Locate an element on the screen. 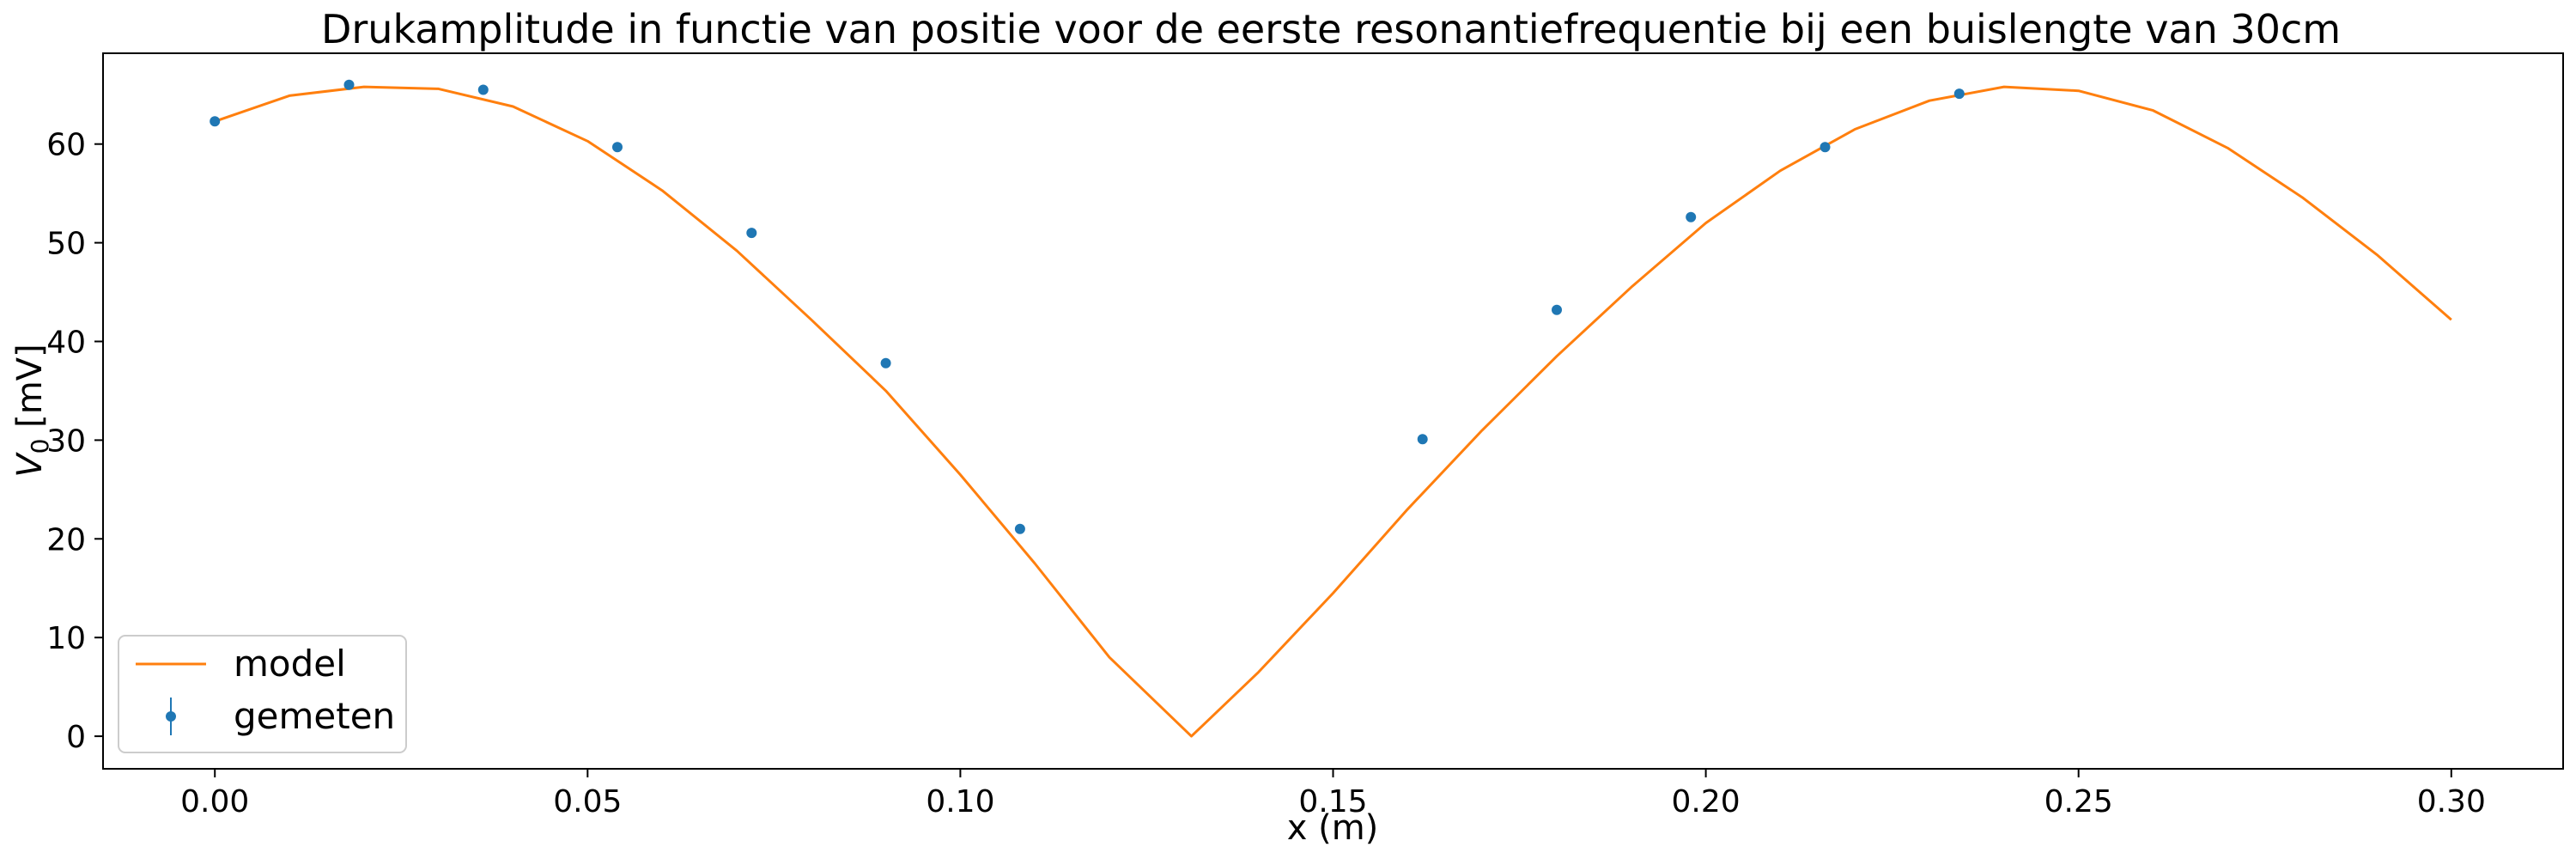 The image size is (2576, 859). x-tick-label: 0.25 is located at coordinates (2078, 801).